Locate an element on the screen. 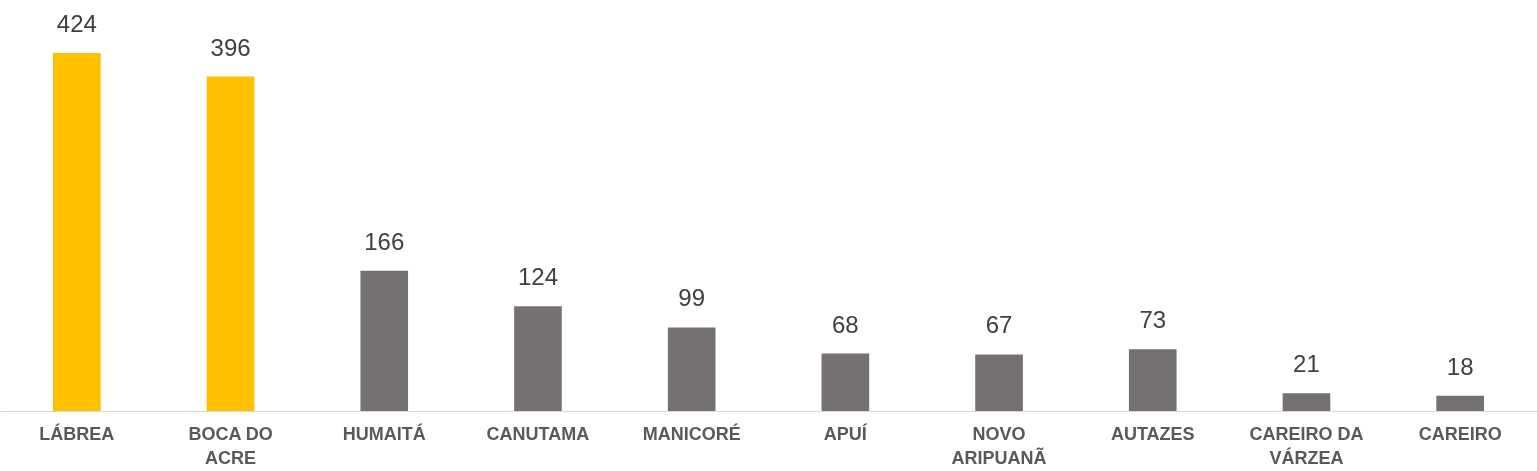 This screenshot has width=1537, height=471. x-tick-label: CAREIRO is located at coordinates (1460, 433).